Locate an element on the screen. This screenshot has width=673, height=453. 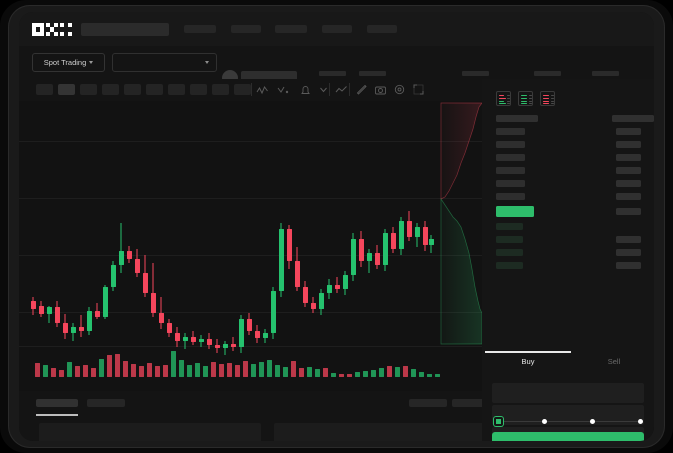
orderbook-list is located at coordinates (568, 203).